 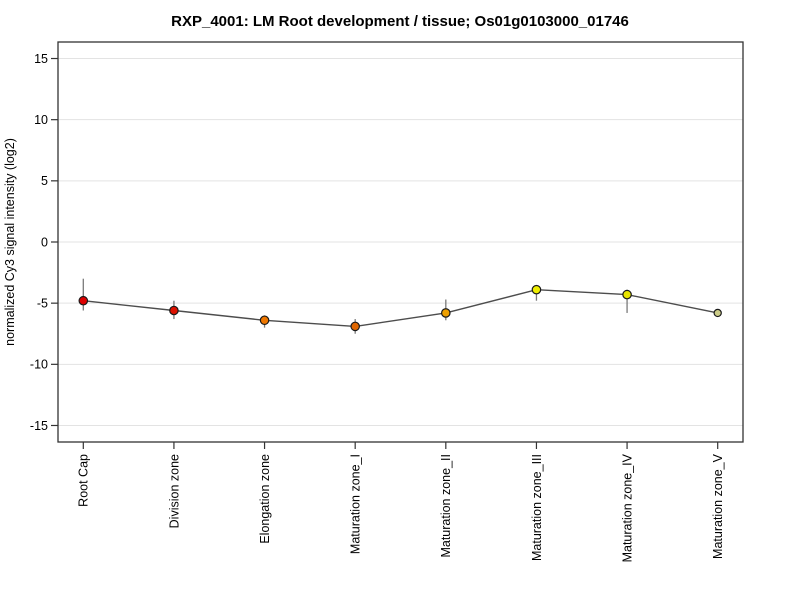 What do you see at coordinates (41, 120) in the screenshot?
I see `y-tick-label: 10` at bounding box center [41, 120].